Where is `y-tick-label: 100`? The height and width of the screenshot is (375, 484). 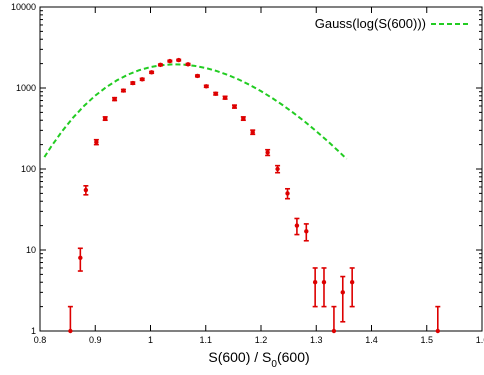 y-tick-label: 100 is located at coordinates (28, 169).